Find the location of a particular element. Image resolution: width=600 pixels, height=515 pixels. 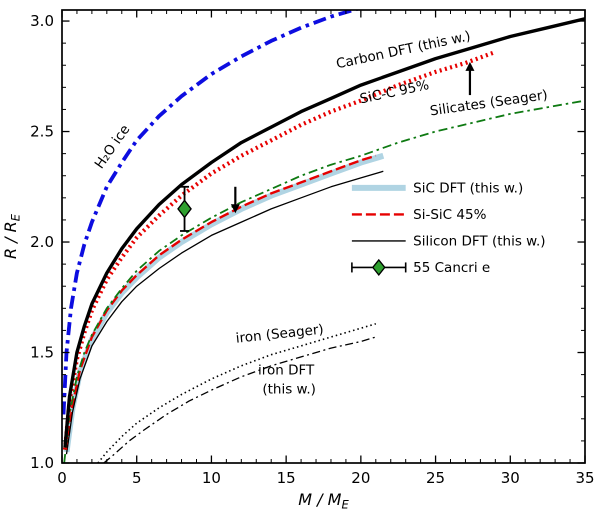

legend-entry: Si-SiC 45% is located at coordinates (419, 215).